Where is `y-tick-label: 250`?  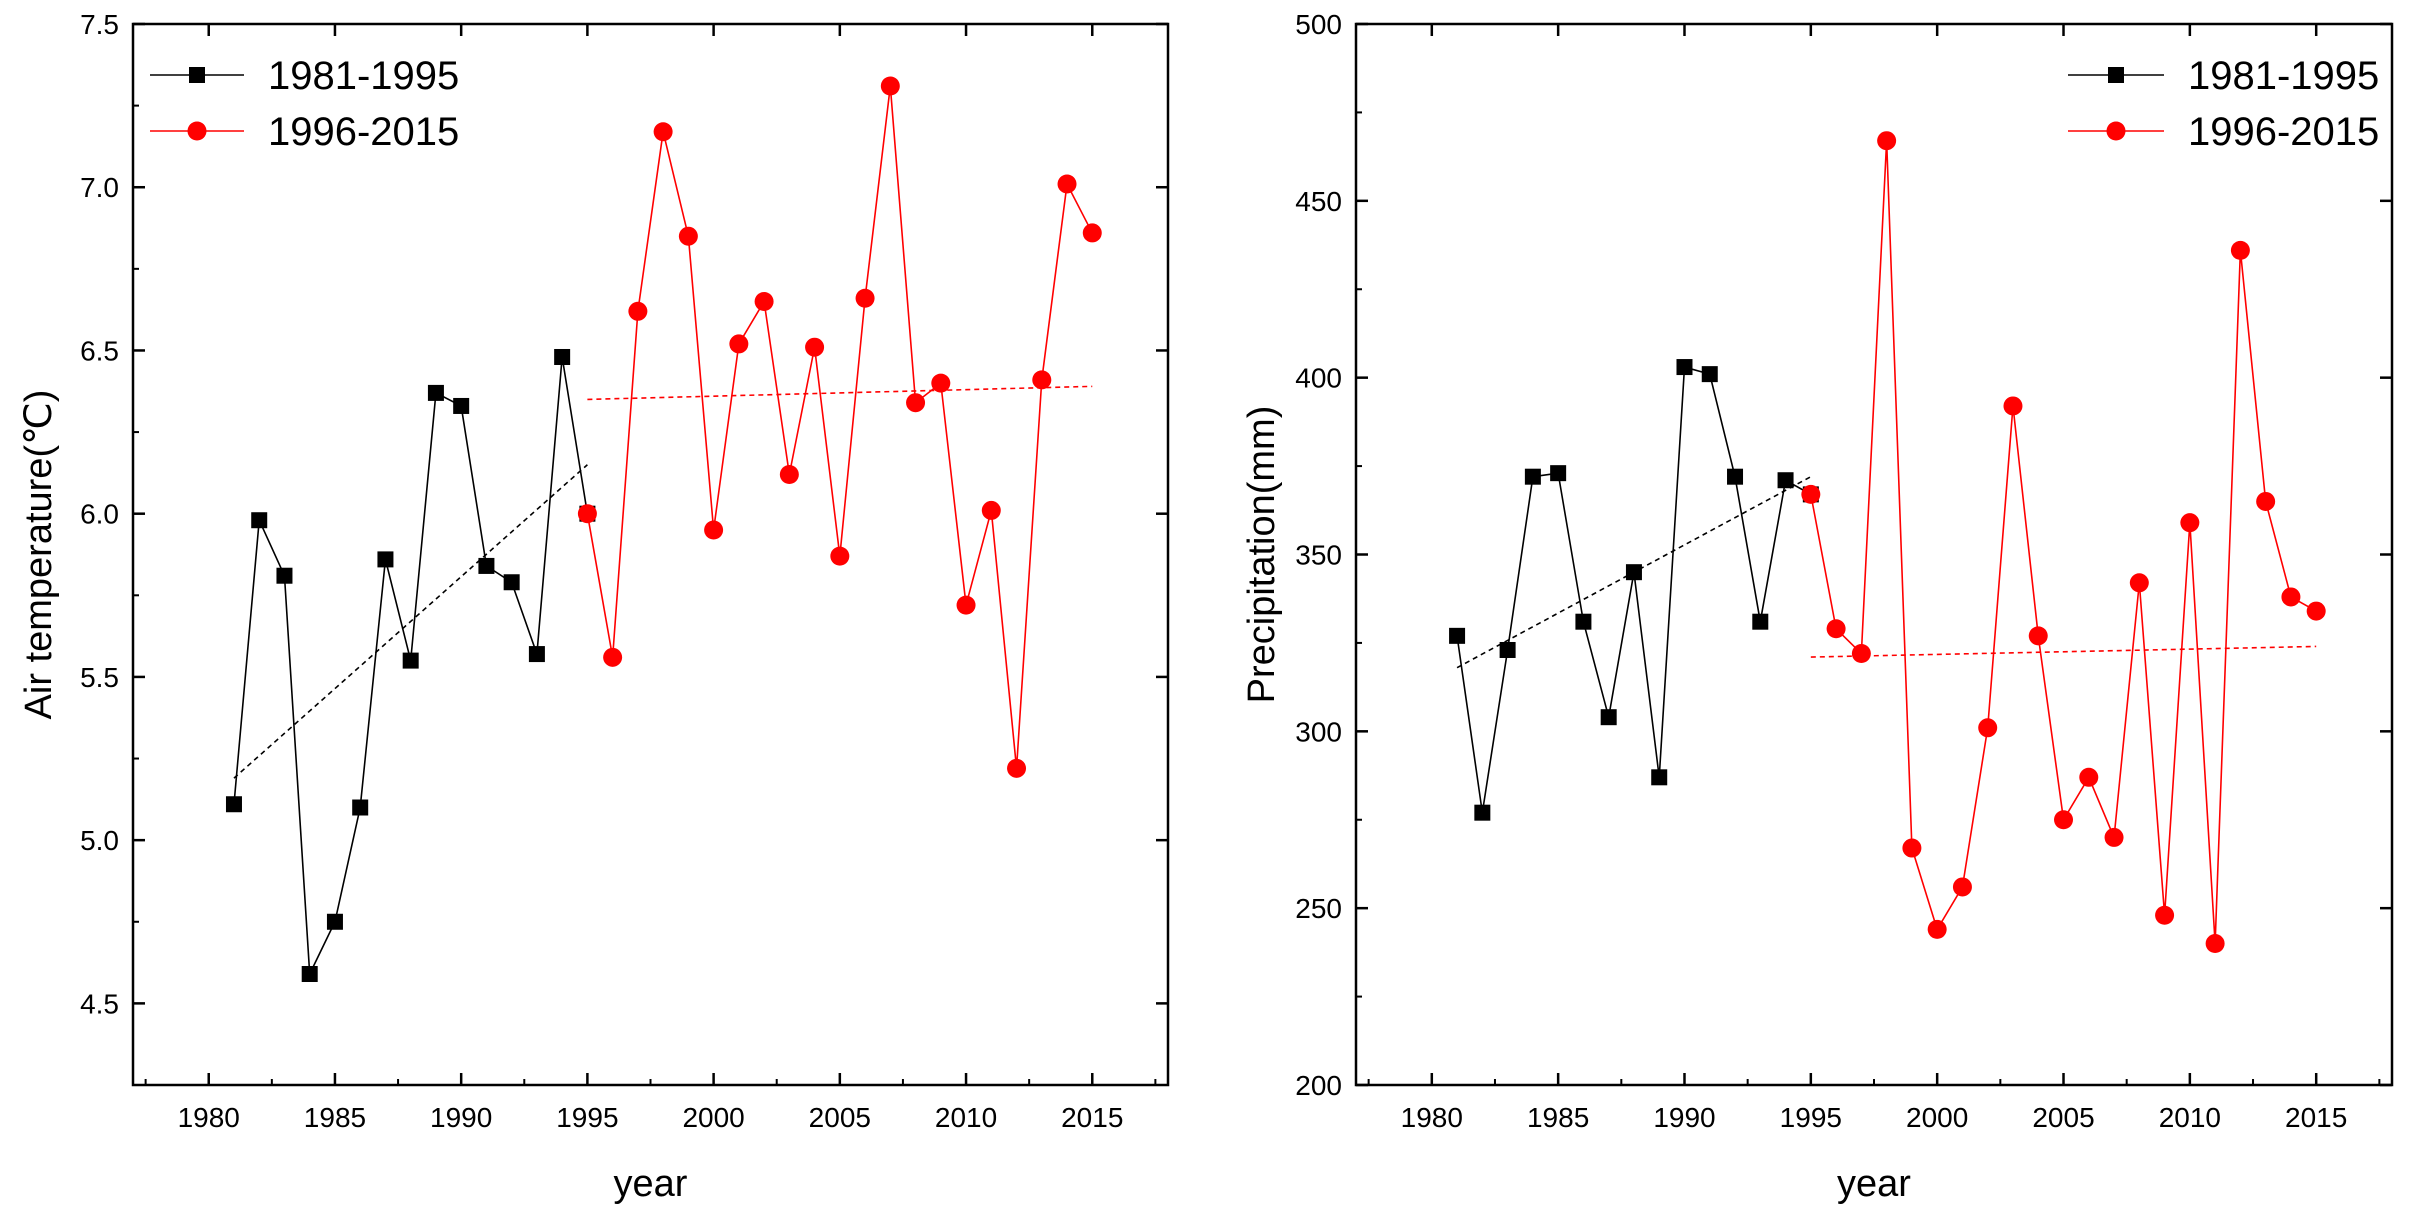
y-tick-label: 250 is located at coordinates (1318, 908).